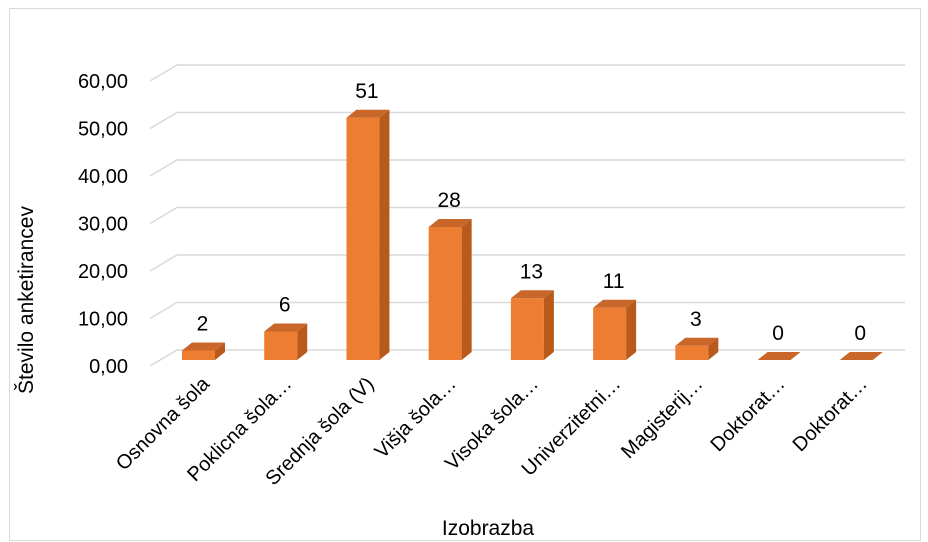 The height and width of the screenshot is (542, 928). Describe the element at coordinates (26, 300) in the screenshot. I see `y-axis-title: Število anketirancev` at that location.